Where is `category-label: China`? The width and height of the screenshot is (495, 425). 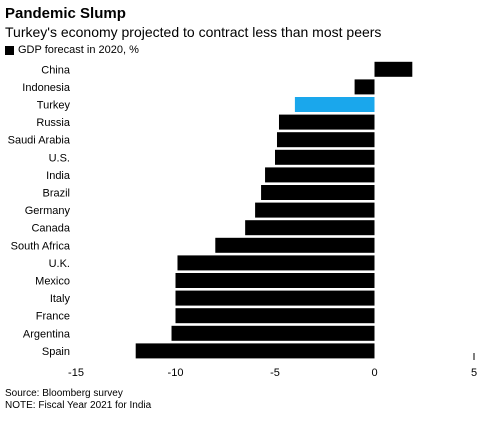 category-label: China is located at coordinates (56, 70).